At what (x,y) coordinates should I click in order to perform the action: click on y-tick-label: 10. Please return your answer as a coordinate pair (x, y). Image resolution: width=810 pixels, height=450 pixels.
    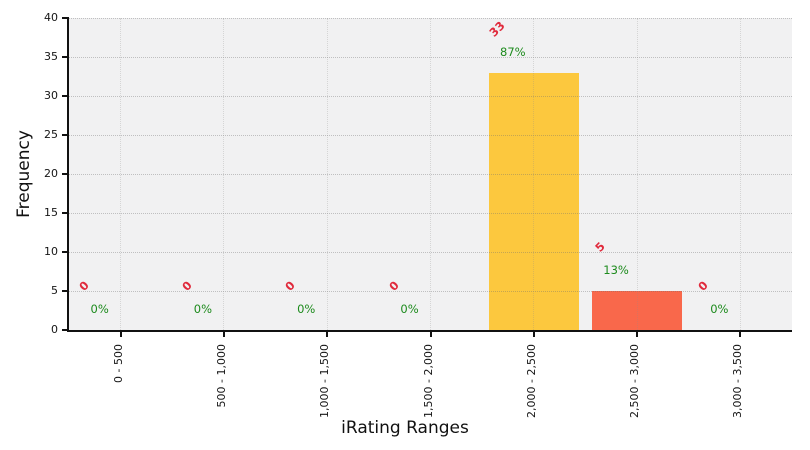
    Looking at the image, I should click on (51, 251).